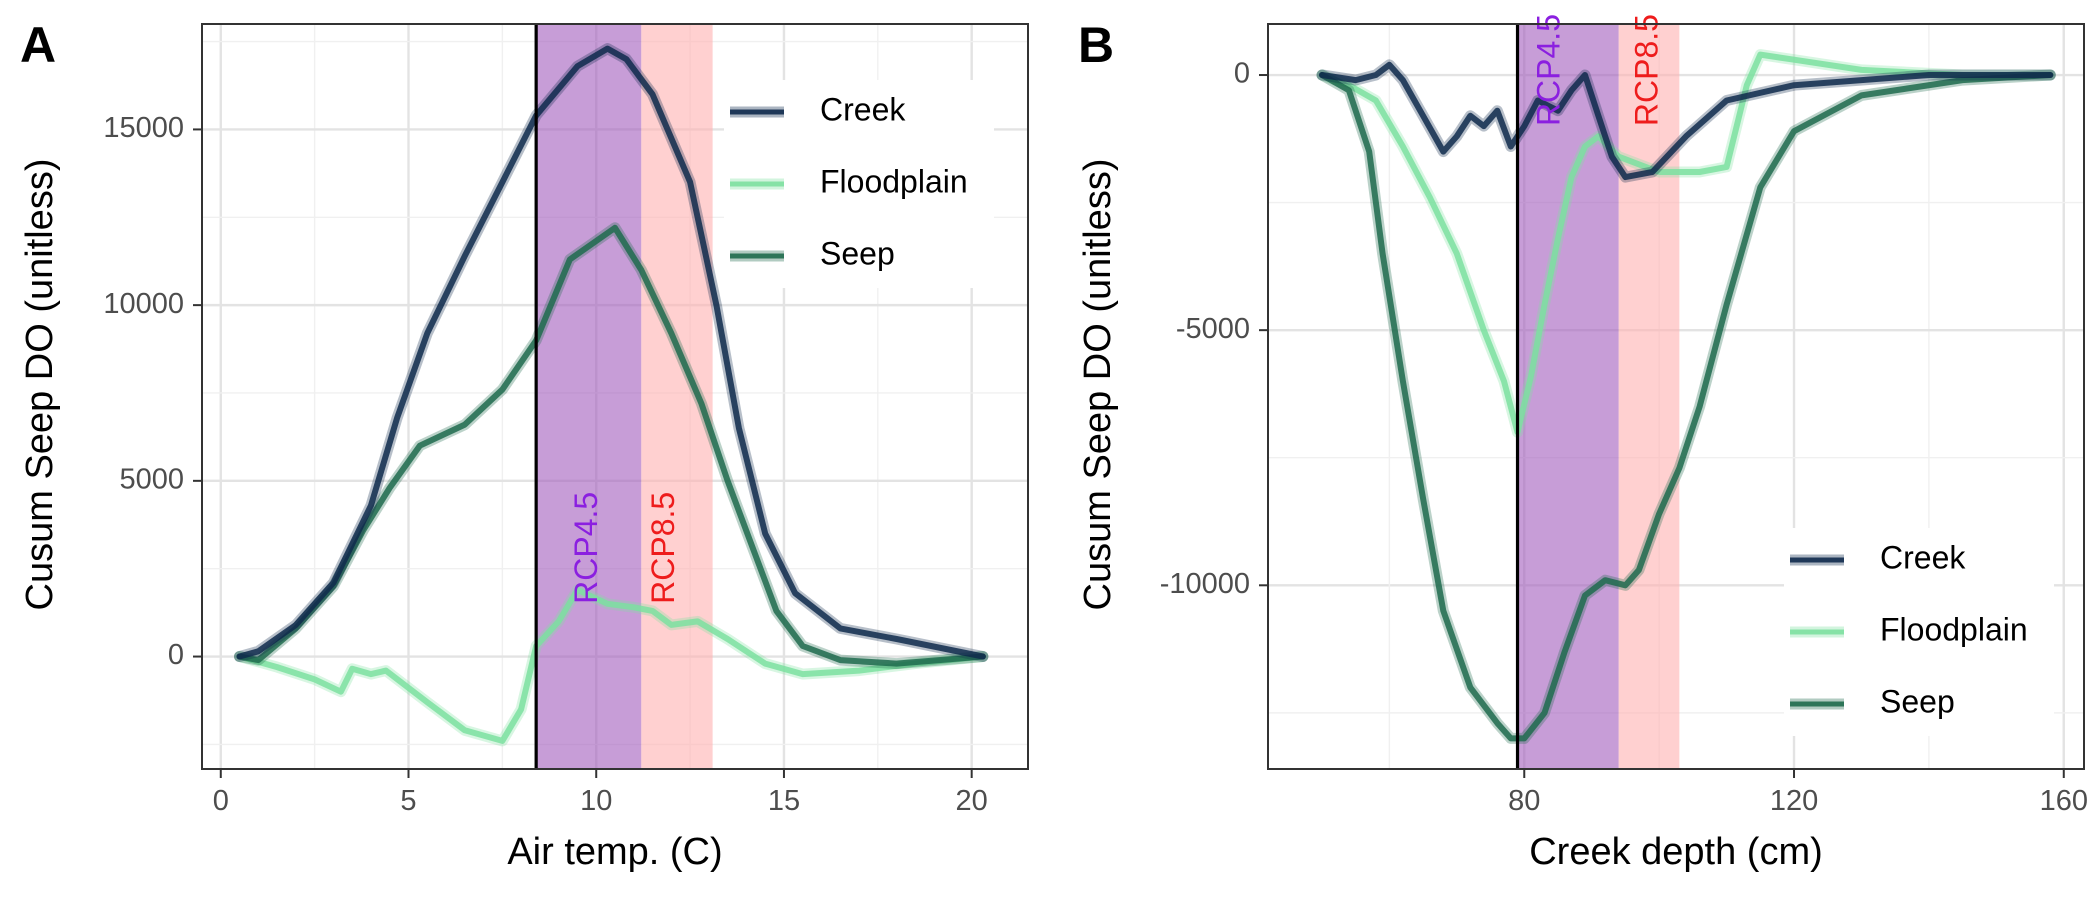  What do you see at coordinates (38, 45) in the screenshot?
I see `panel-label: A` at bounding box center [38, 45].